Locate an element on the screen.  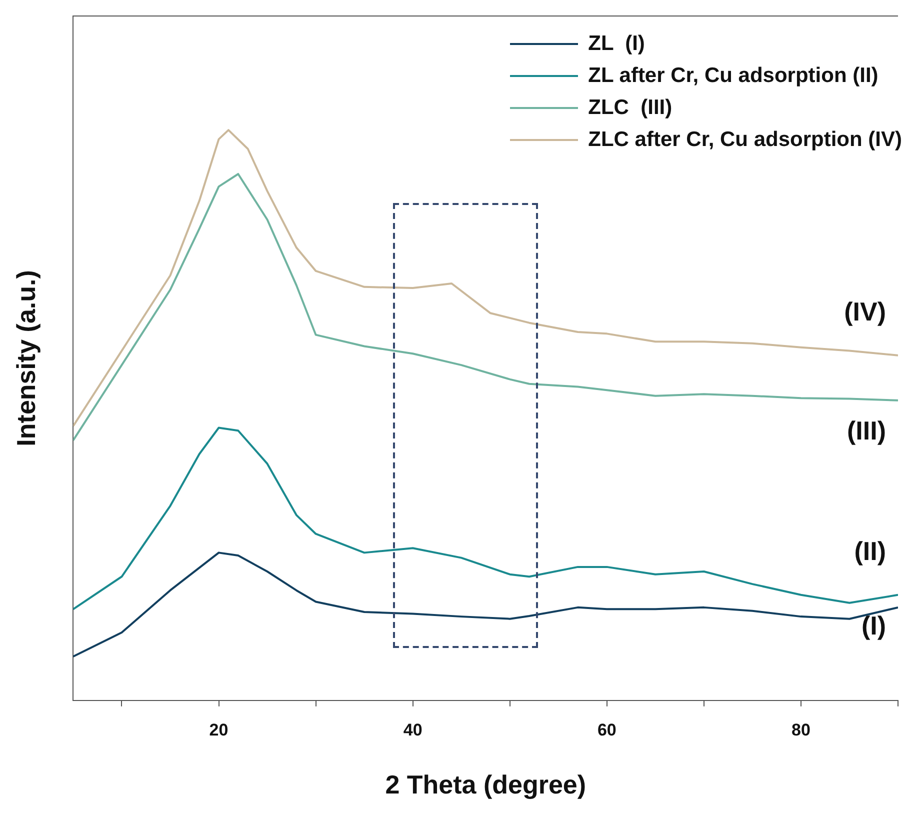
annotation: (III) is located at coordinates (866, 431).